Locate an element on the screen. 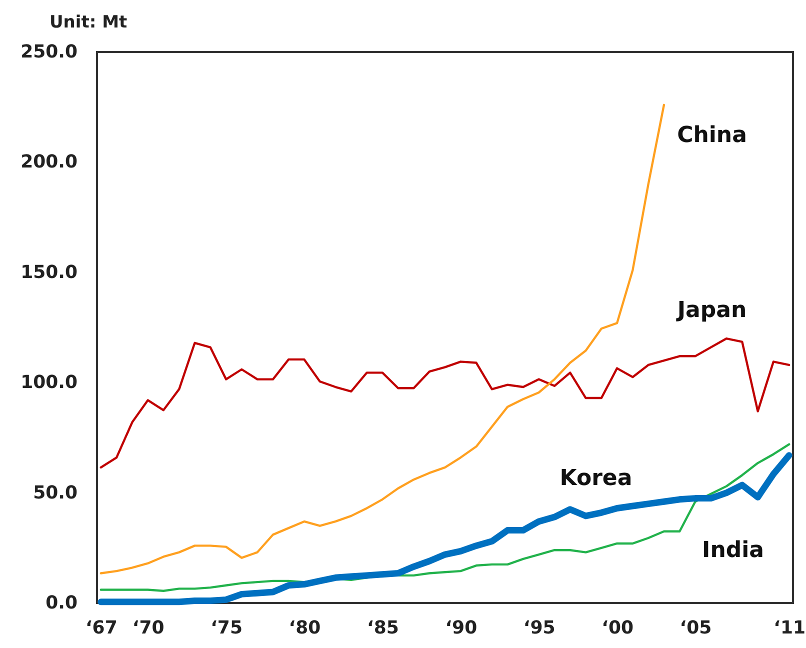 This screenshot has height=648, width=806. x-tick-label: ‘80 is located at coordinates (304, 628).